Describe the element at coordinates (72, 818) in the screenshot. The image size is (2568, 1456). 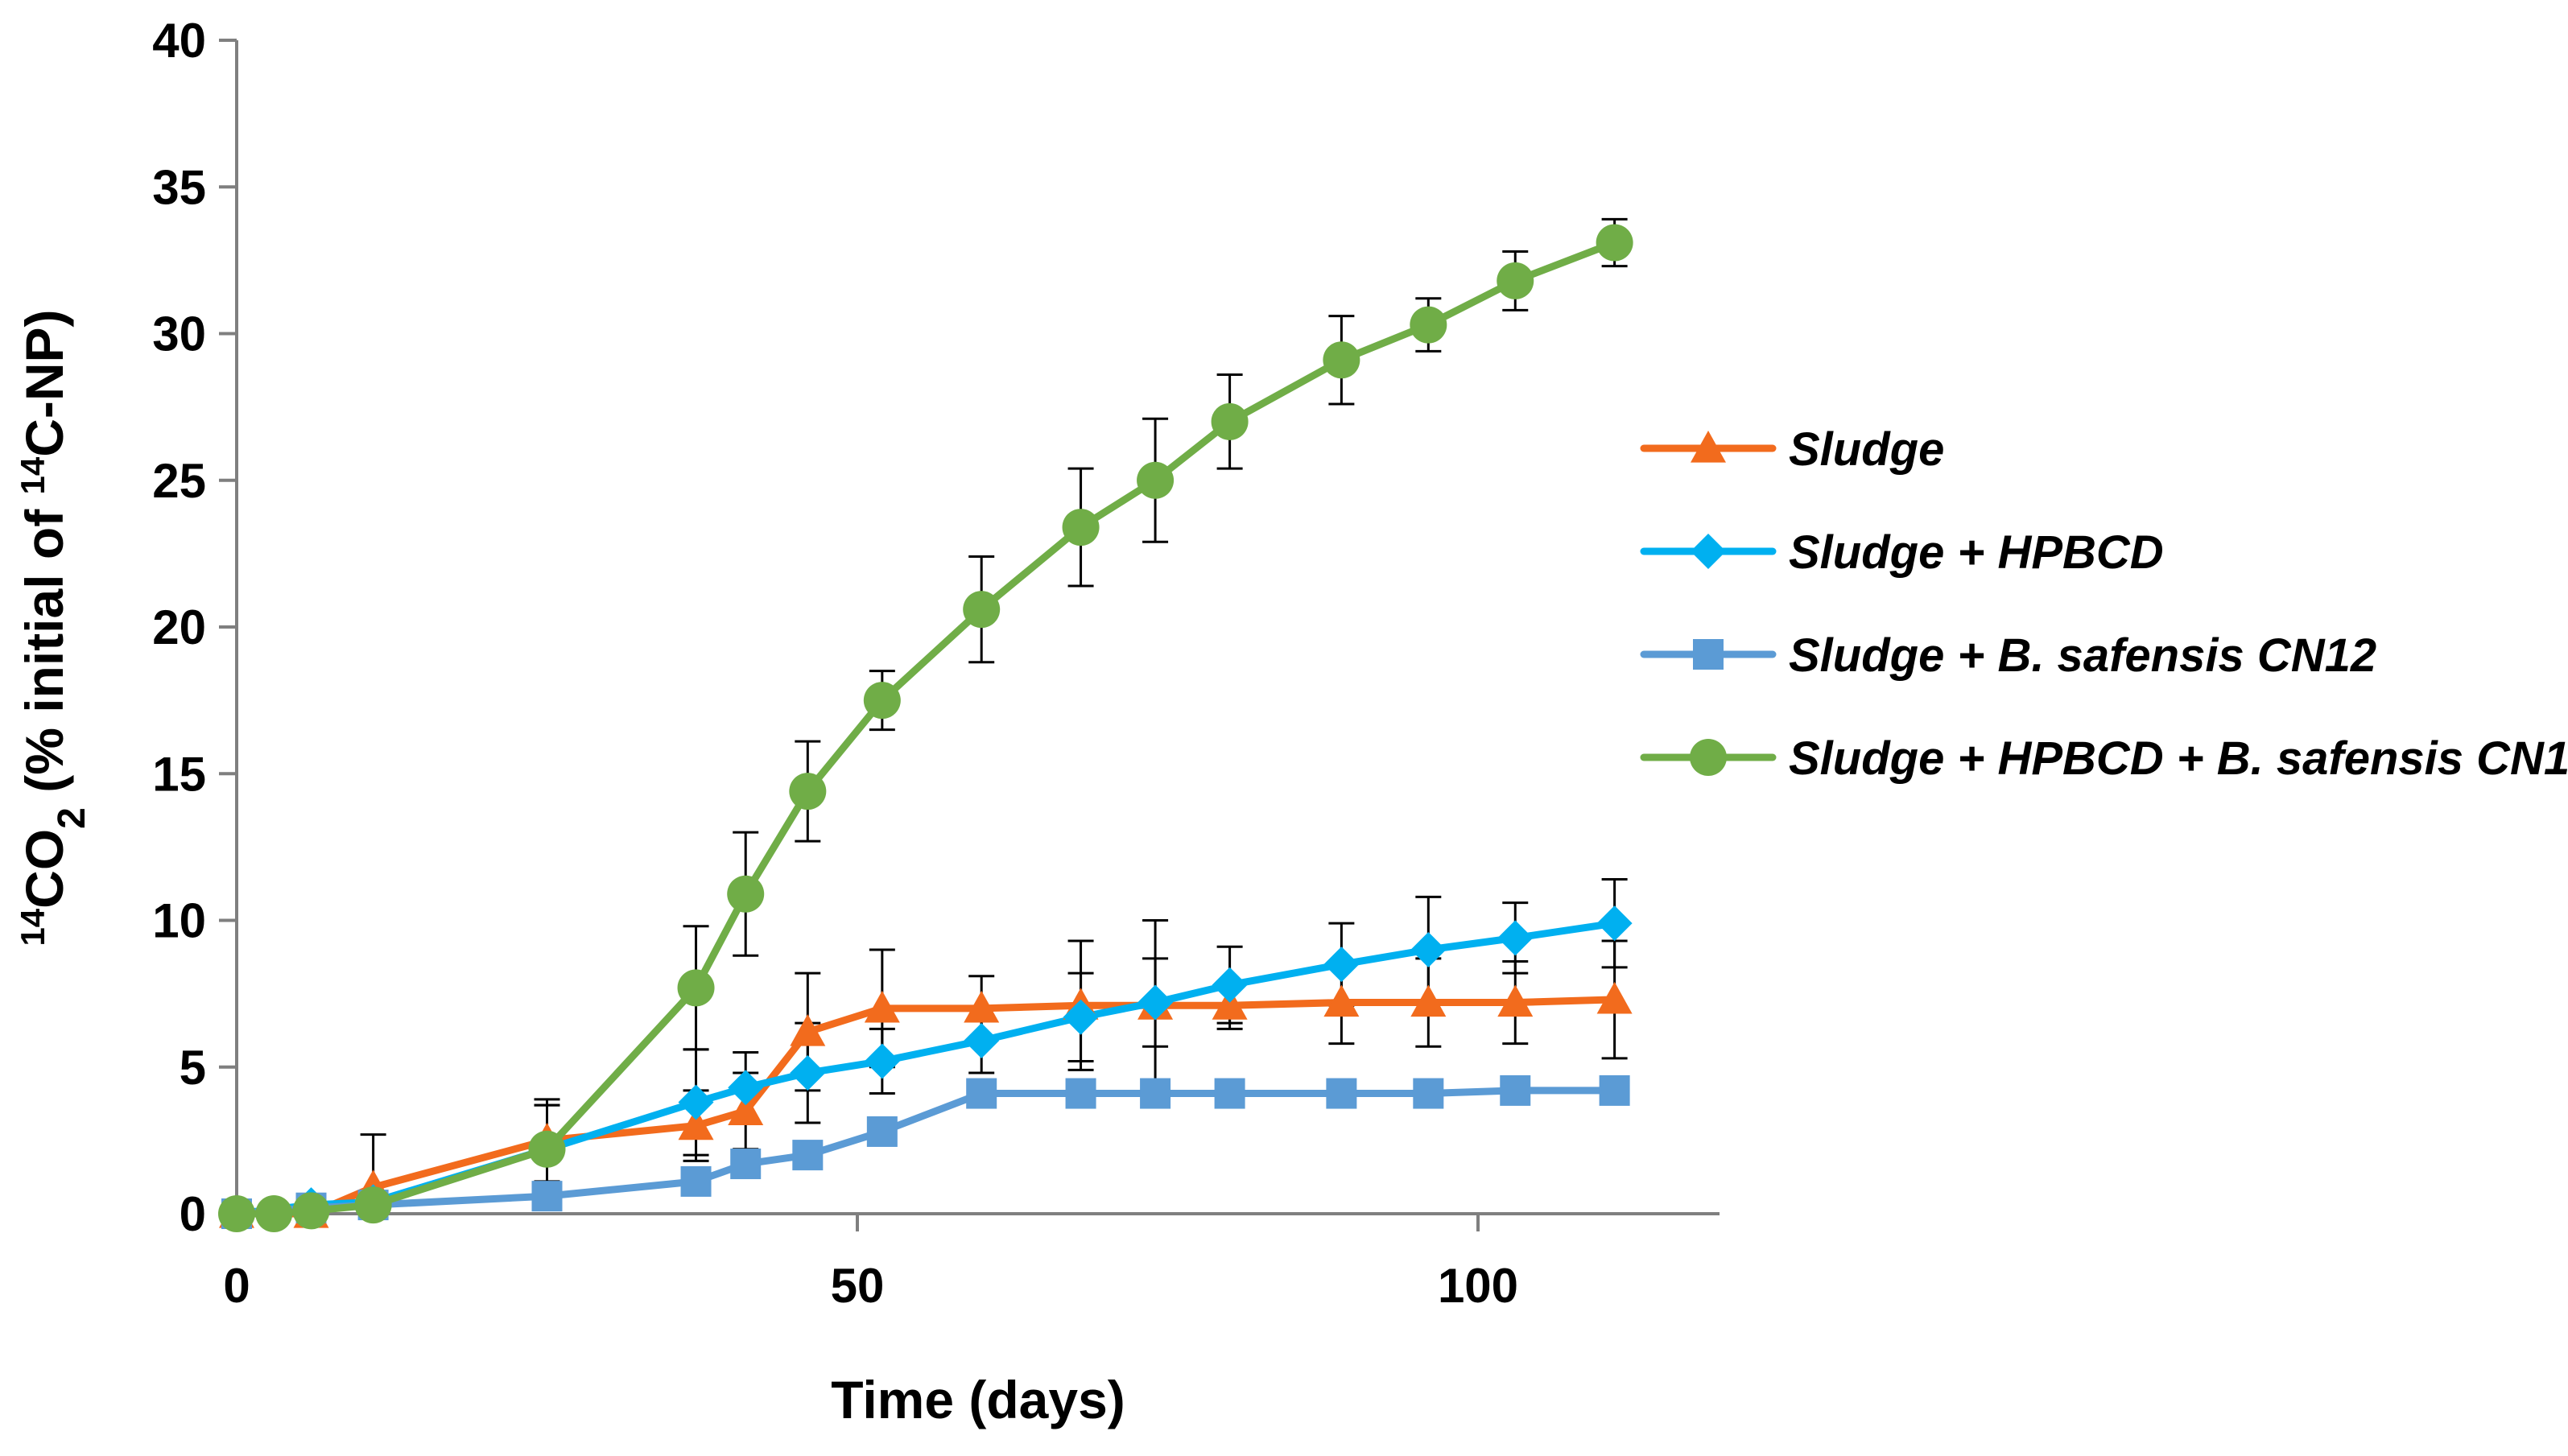
I see `y-title-sub: 2` at that location.